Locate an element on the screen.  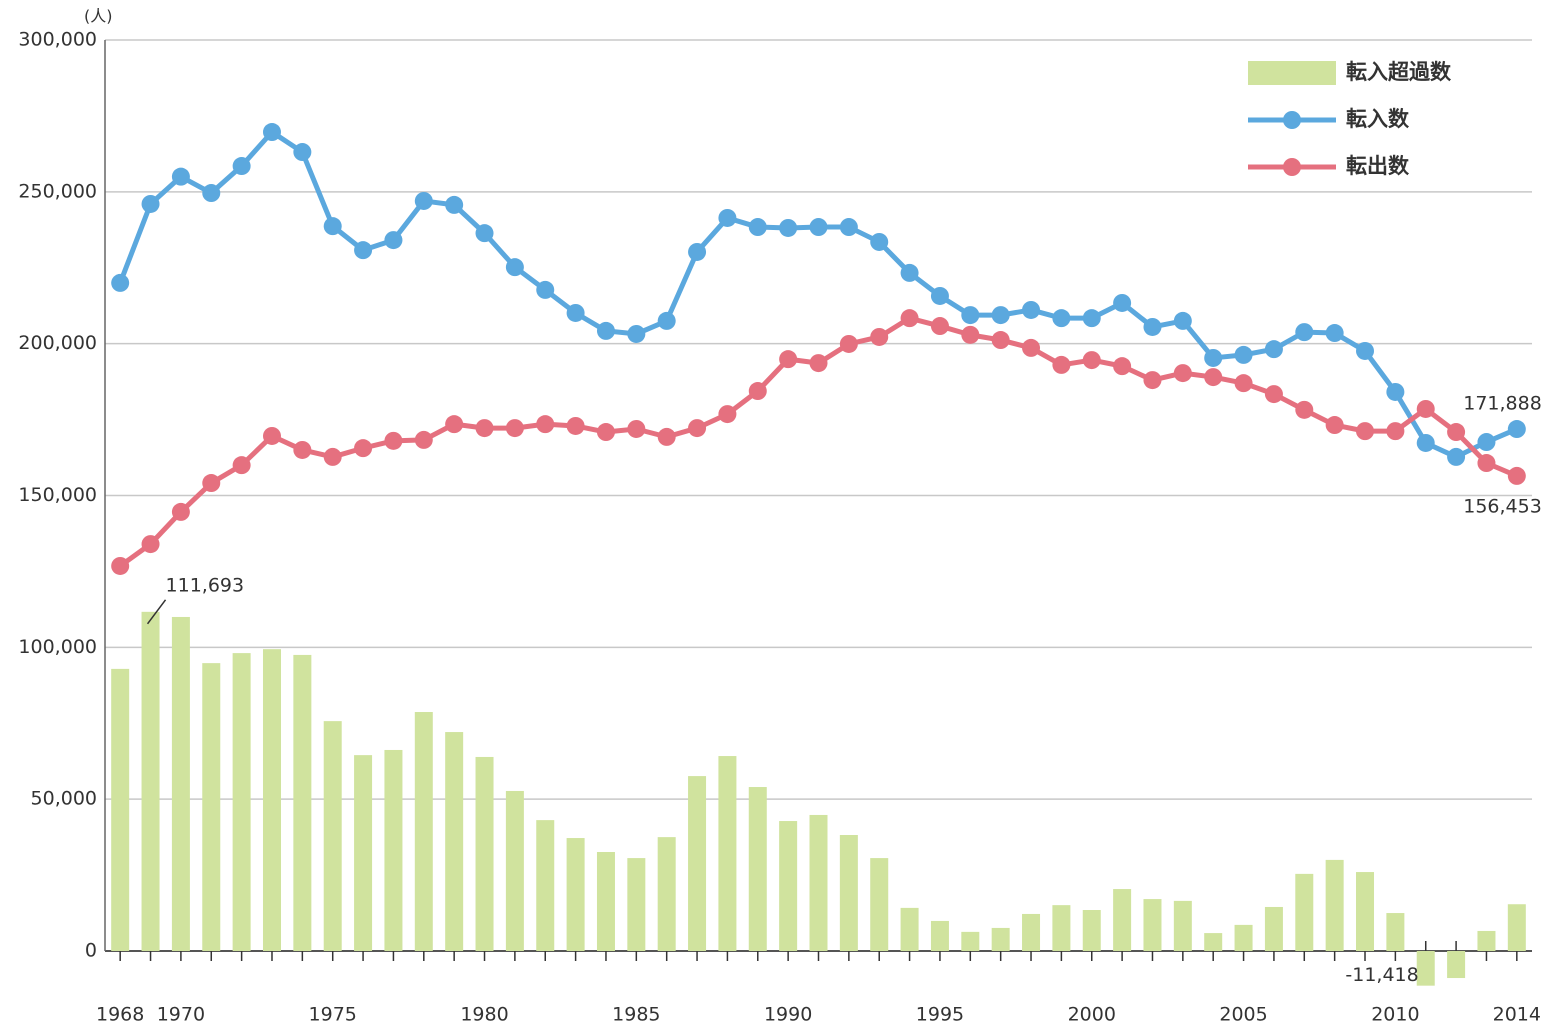
legend-label: 転入超過数 is located at coordinates (1399, 72).